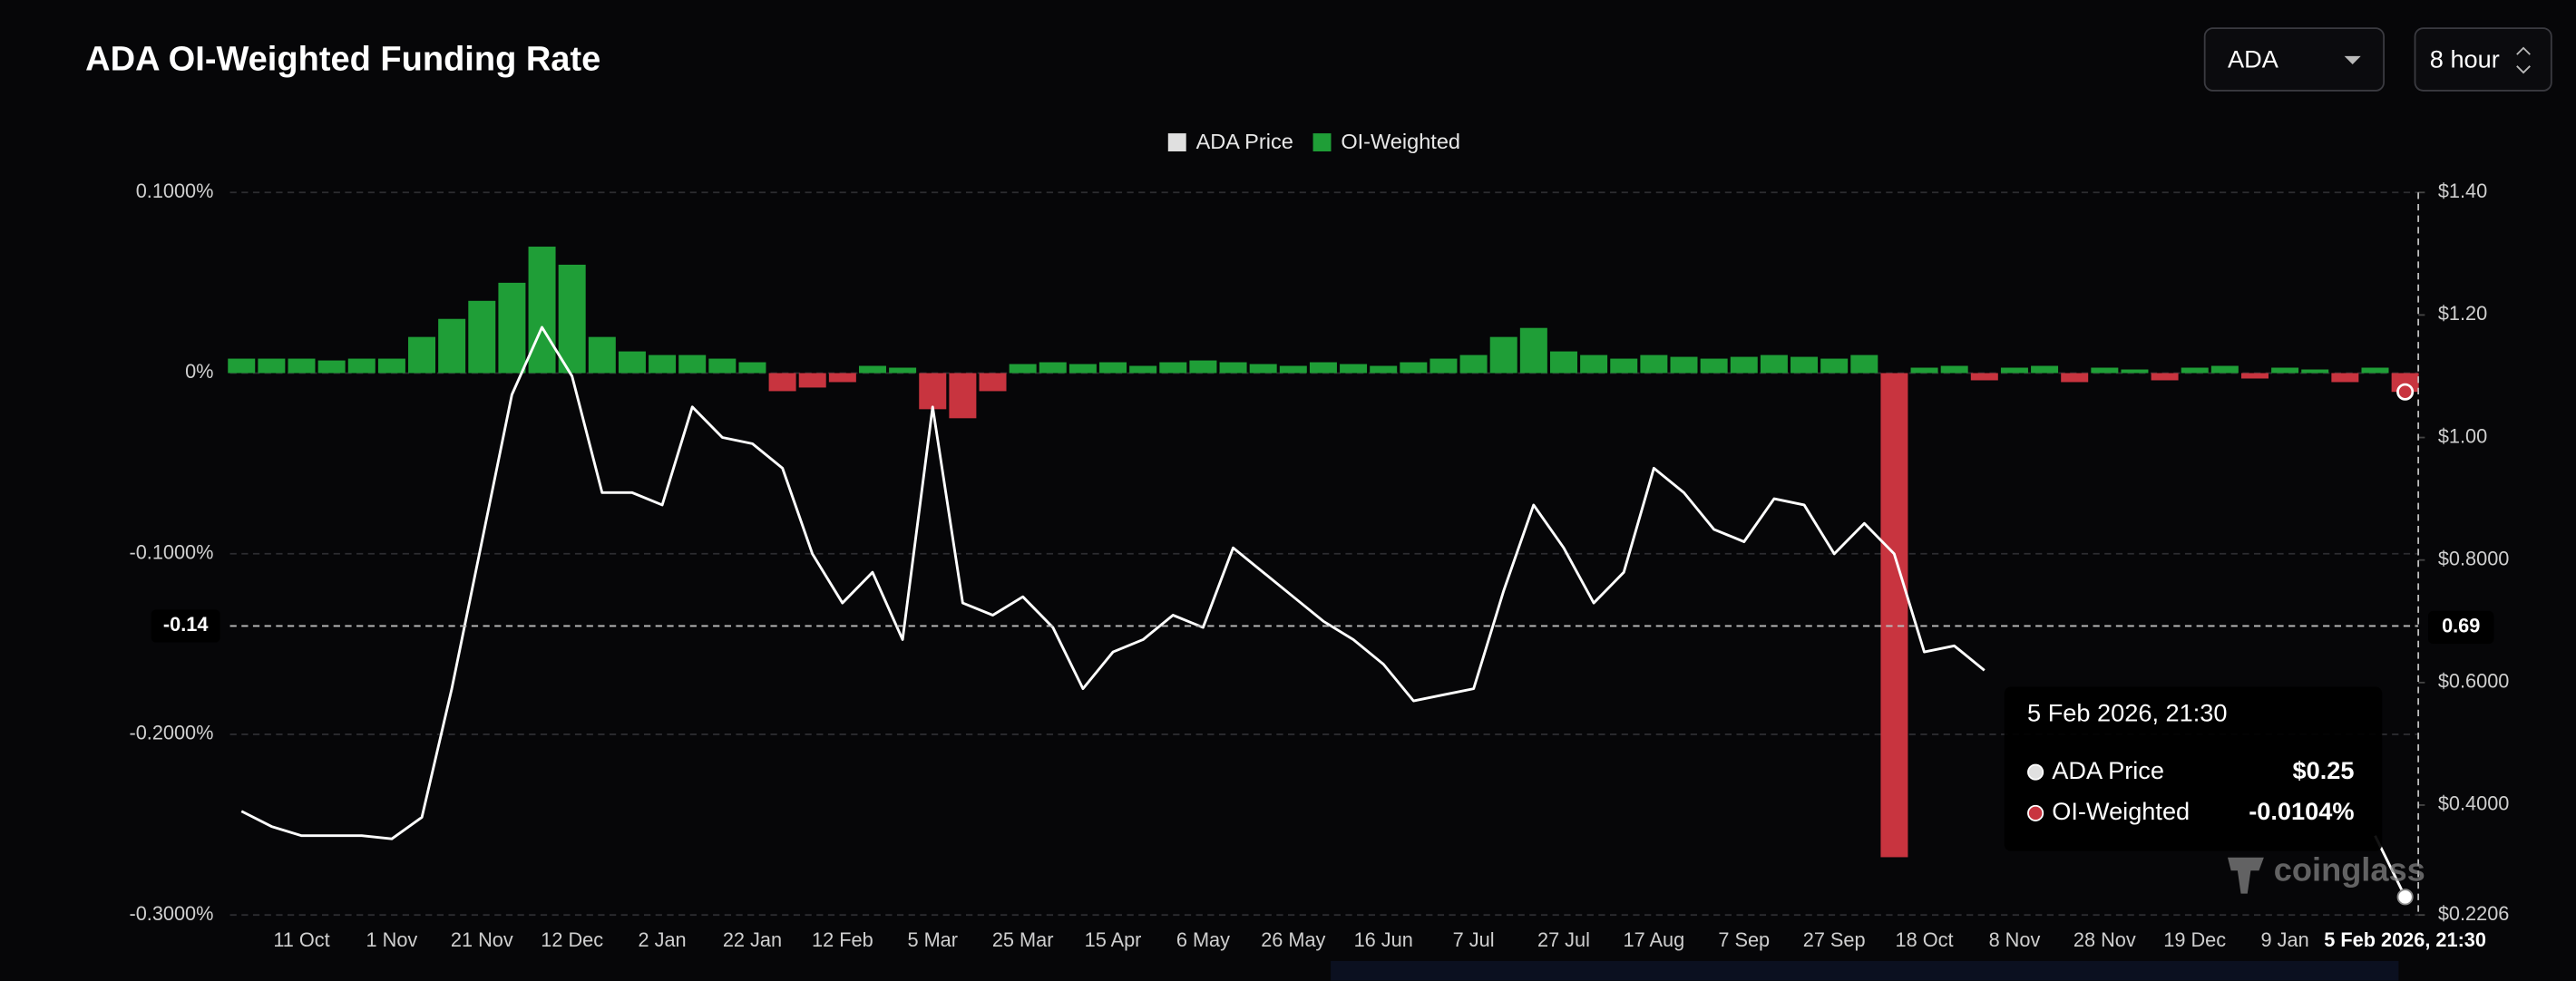 The width and height of the screenshot is (2576, 981). What do you see at coordinates (482, 939) in the screenshot?
I see `x-tick-label: 21 Nov` at bounding box center [482, 939].